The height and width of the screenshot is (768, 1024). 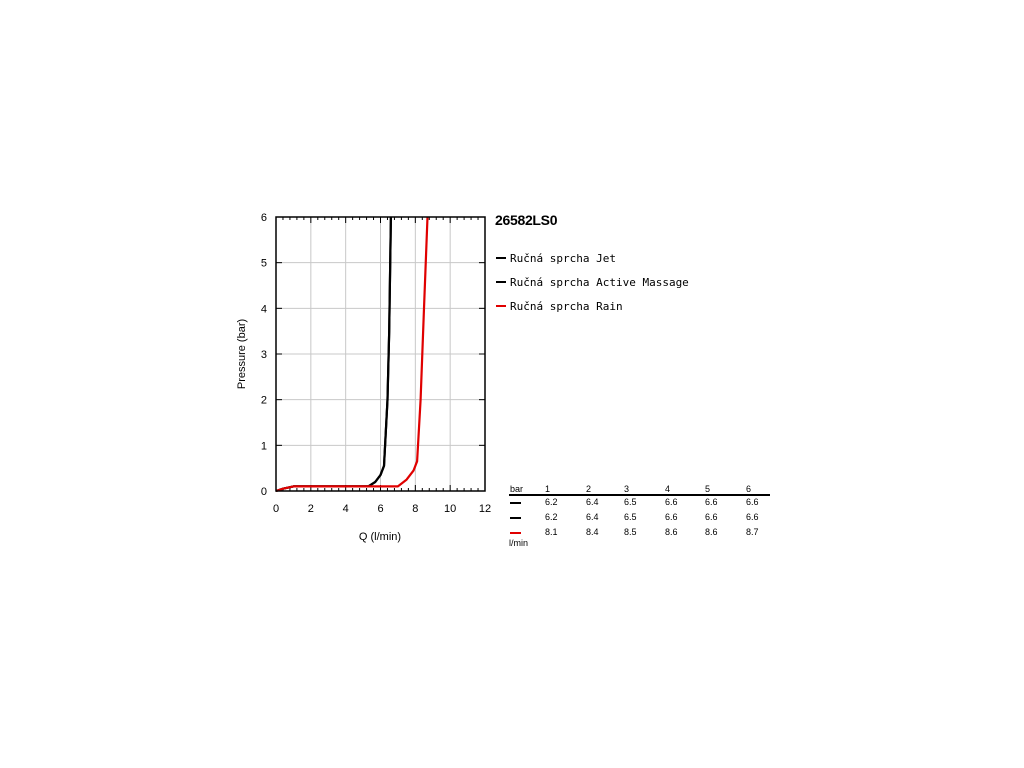 I want to click on table-unit-header: bar, so click(x=517, y=489).